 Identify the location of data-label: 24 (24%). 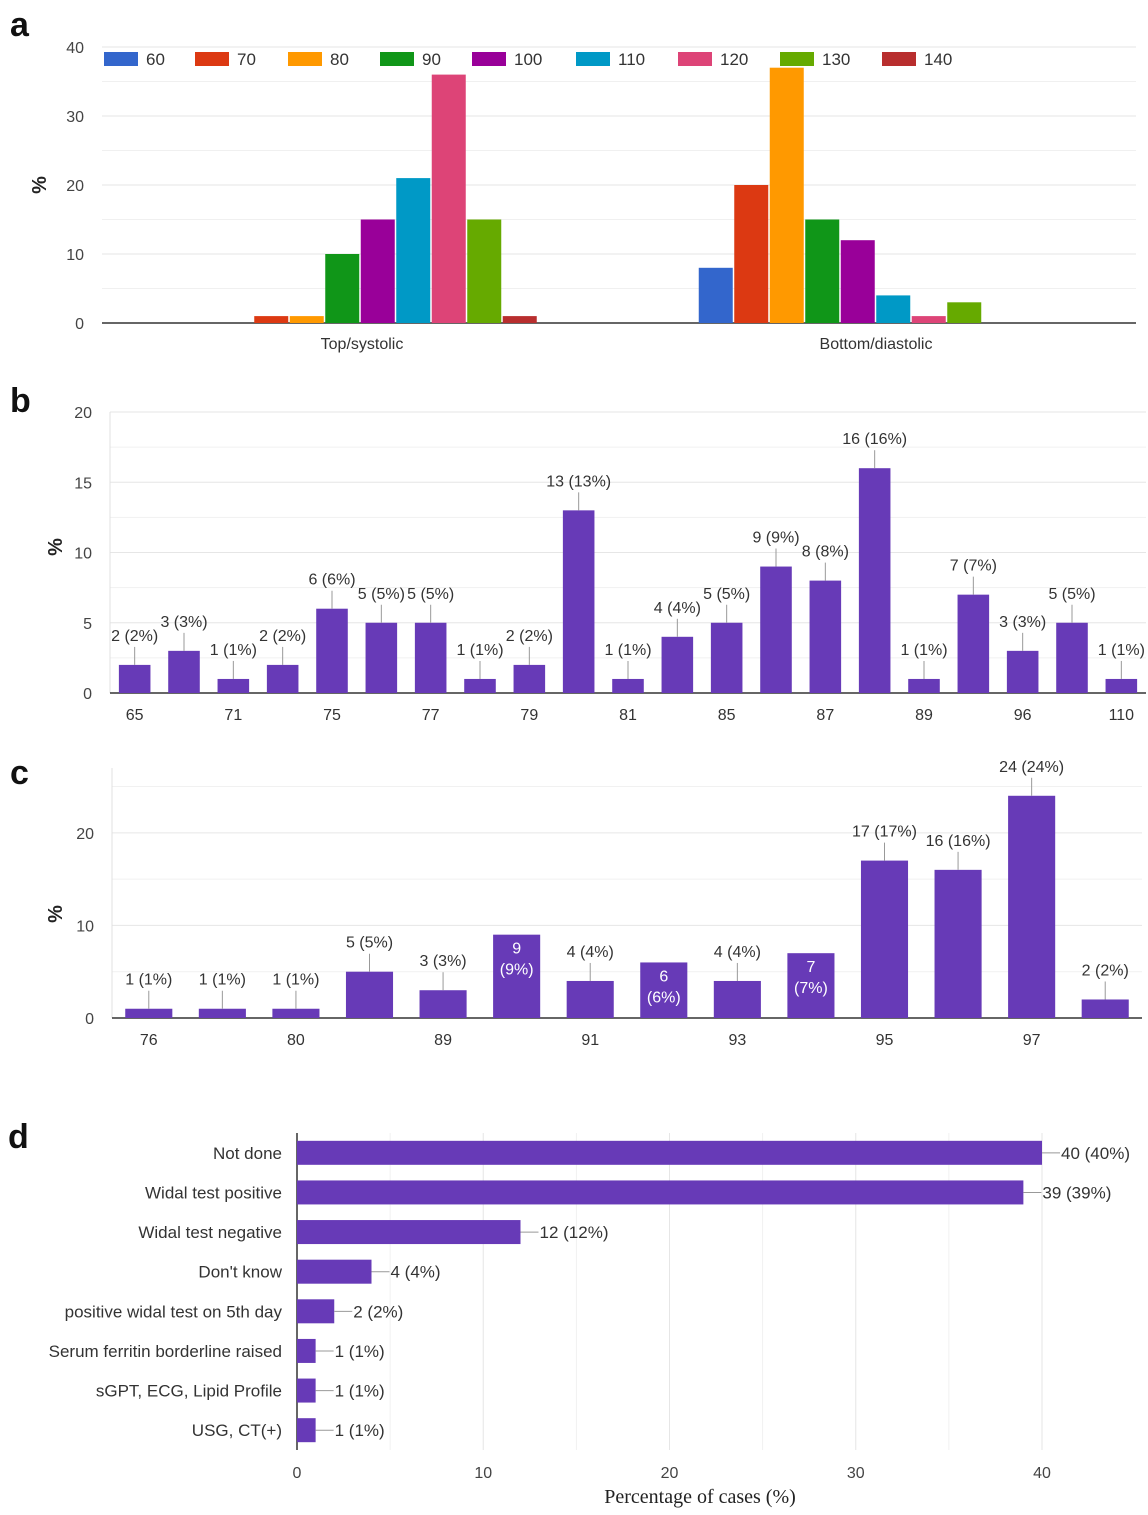
(1031, 767).